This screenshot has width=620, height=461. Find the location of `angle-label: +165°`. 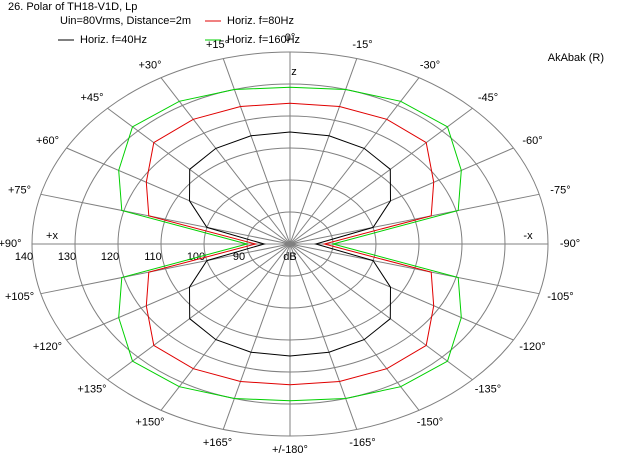

angle-label: +165° is located at coordinates (217, 443).